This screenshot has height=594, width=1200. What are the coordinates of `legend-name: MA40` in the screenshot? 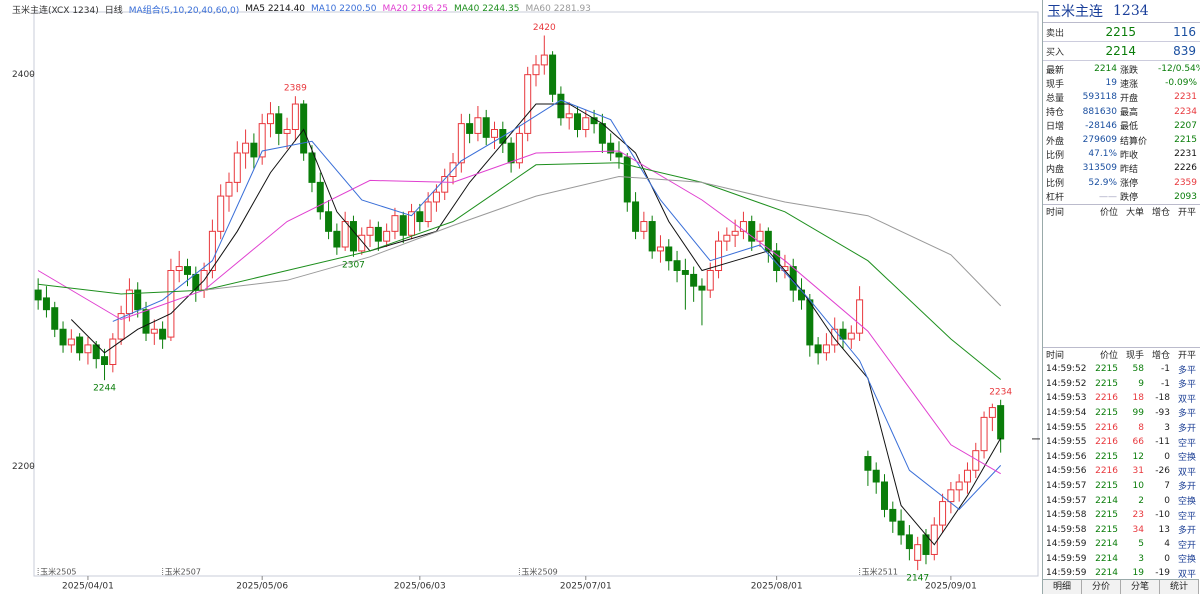 It's located at (466, 9).